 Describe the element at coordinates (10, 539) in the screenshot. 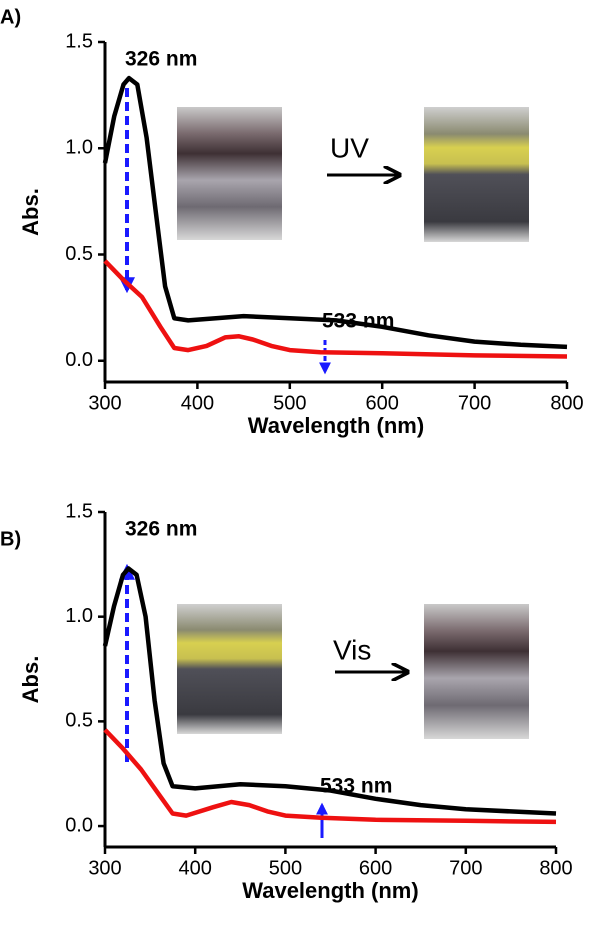

I see `panel-label: B)` at that location.